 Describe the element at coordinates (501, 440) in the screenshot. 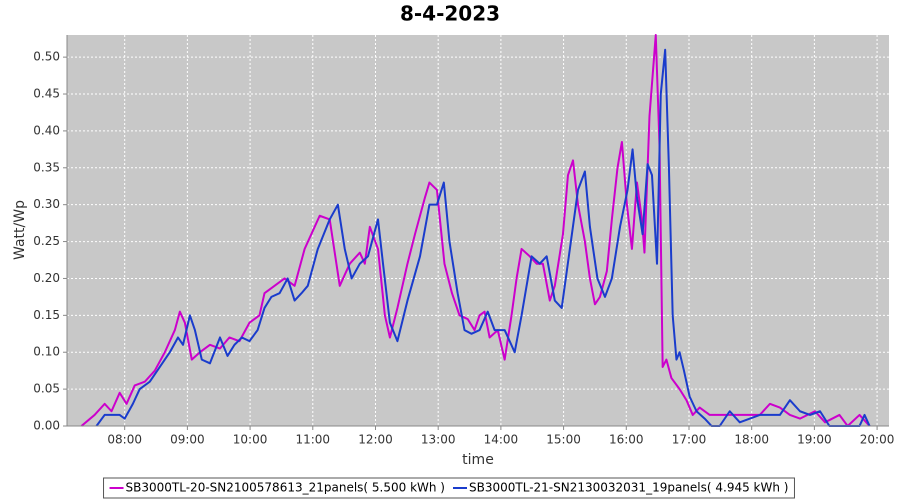

I see `x-tick-label: 14:00` at that location.